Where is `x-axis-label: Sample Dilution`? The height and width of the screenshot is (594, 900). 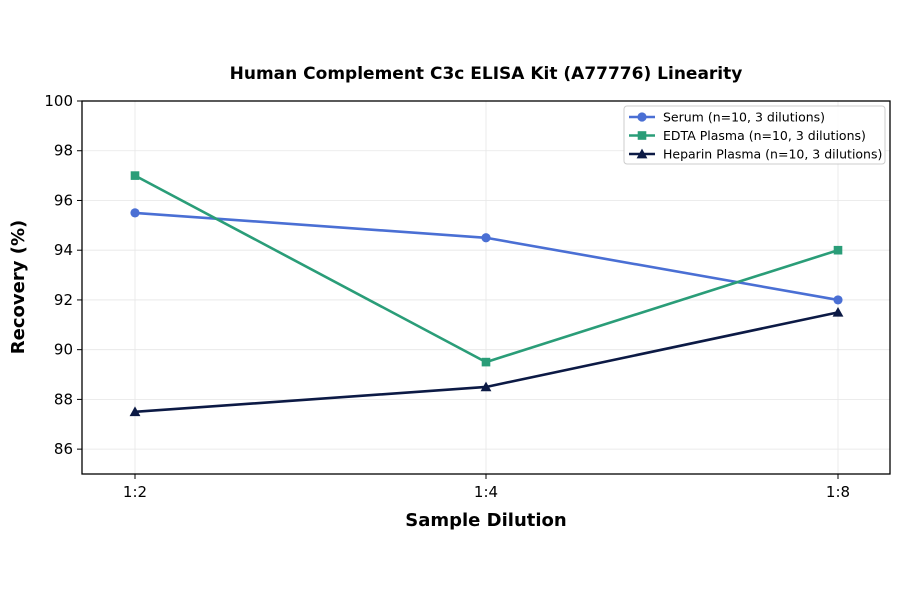 x-axis-label: Sample Dilution is located at coordinates (485, 520).